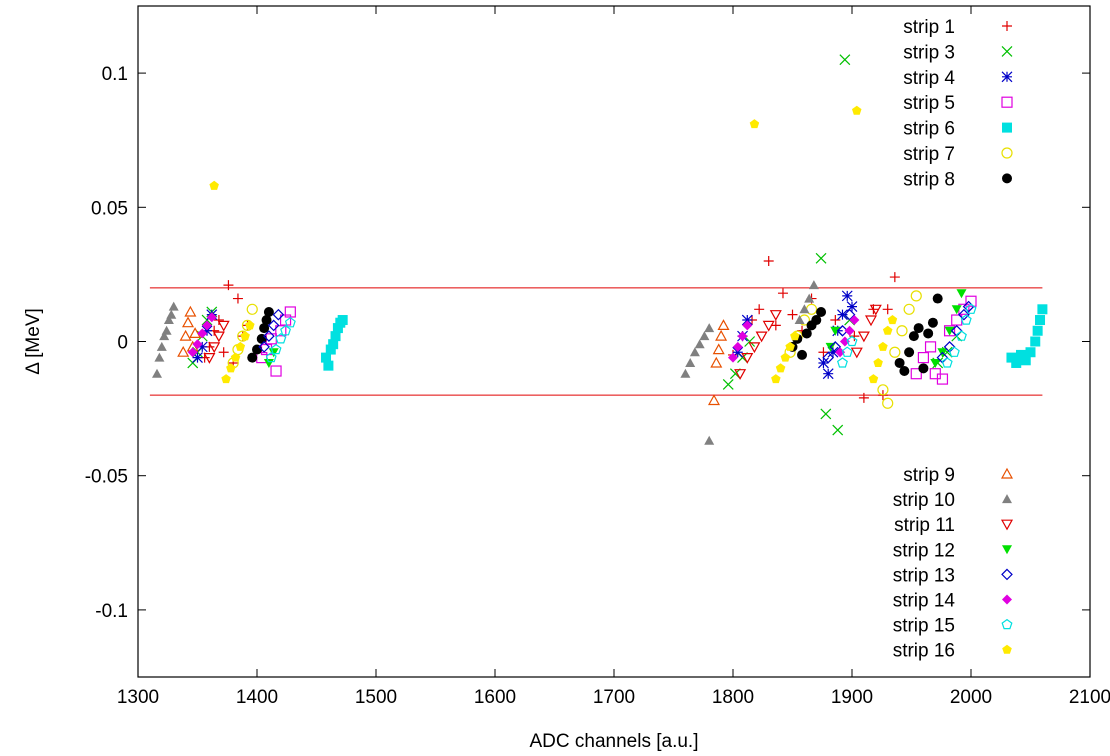  I want to click on legend-label: strip 16, so click(924, 651).